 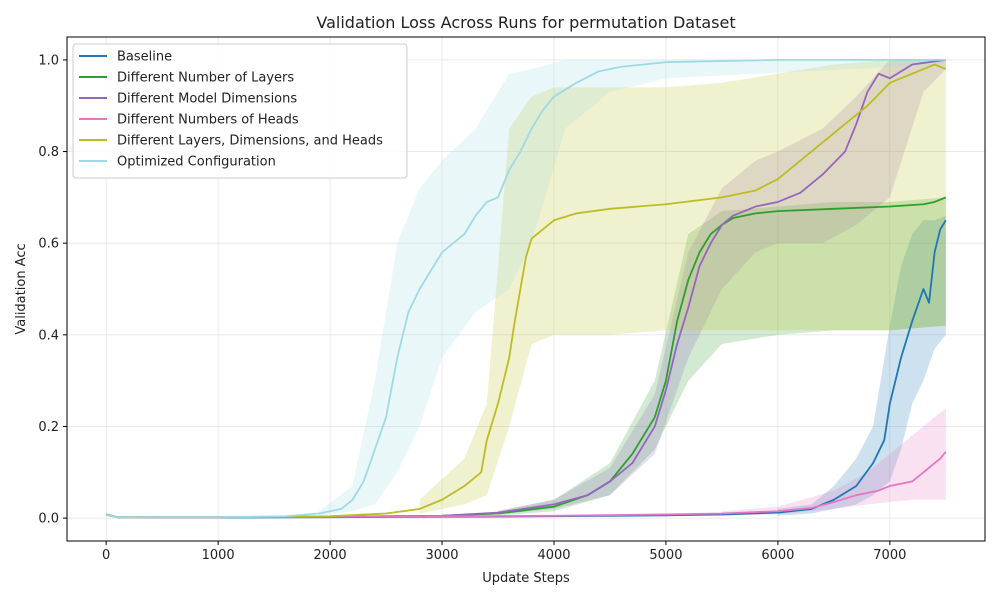 What do you see at coordinates (205, 78) in the screenshot?
I see `legend-label: Different Number of Layers` at bounding box center [205, 78].